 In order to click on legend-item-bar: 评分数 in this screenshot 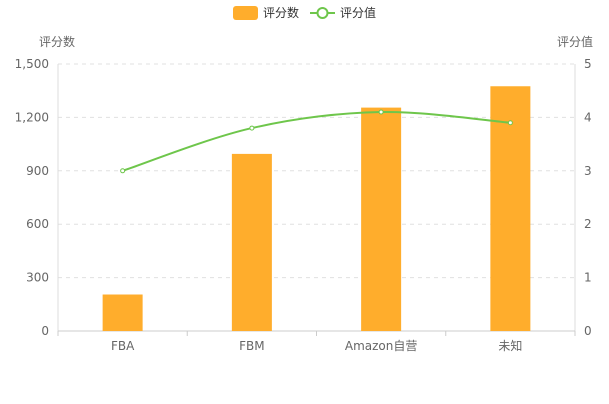, I will do `click(266, 12)`.